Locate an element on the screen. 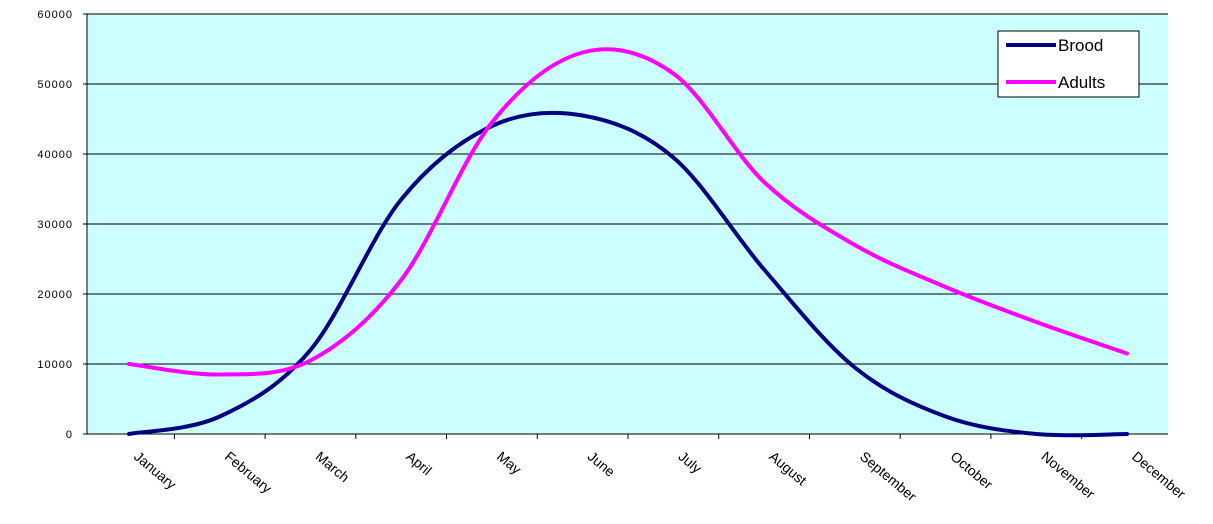 The image size is (1213, 524). y-axis-ticks: 0 10000 20000 30000 40000 50000 60000 is located at coordinates (62, 225).